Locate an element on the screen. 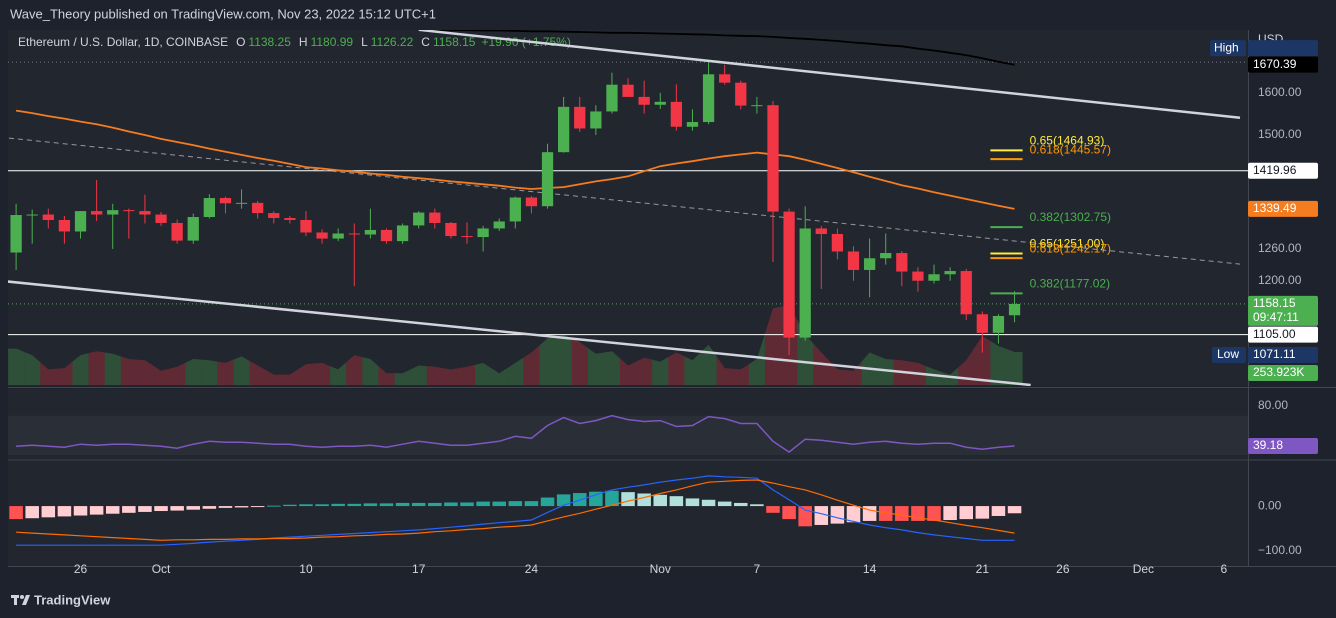 The height and width of the screenshot is (618, 1336). x-tick-label: Oct is located at coordinates (161, 569).